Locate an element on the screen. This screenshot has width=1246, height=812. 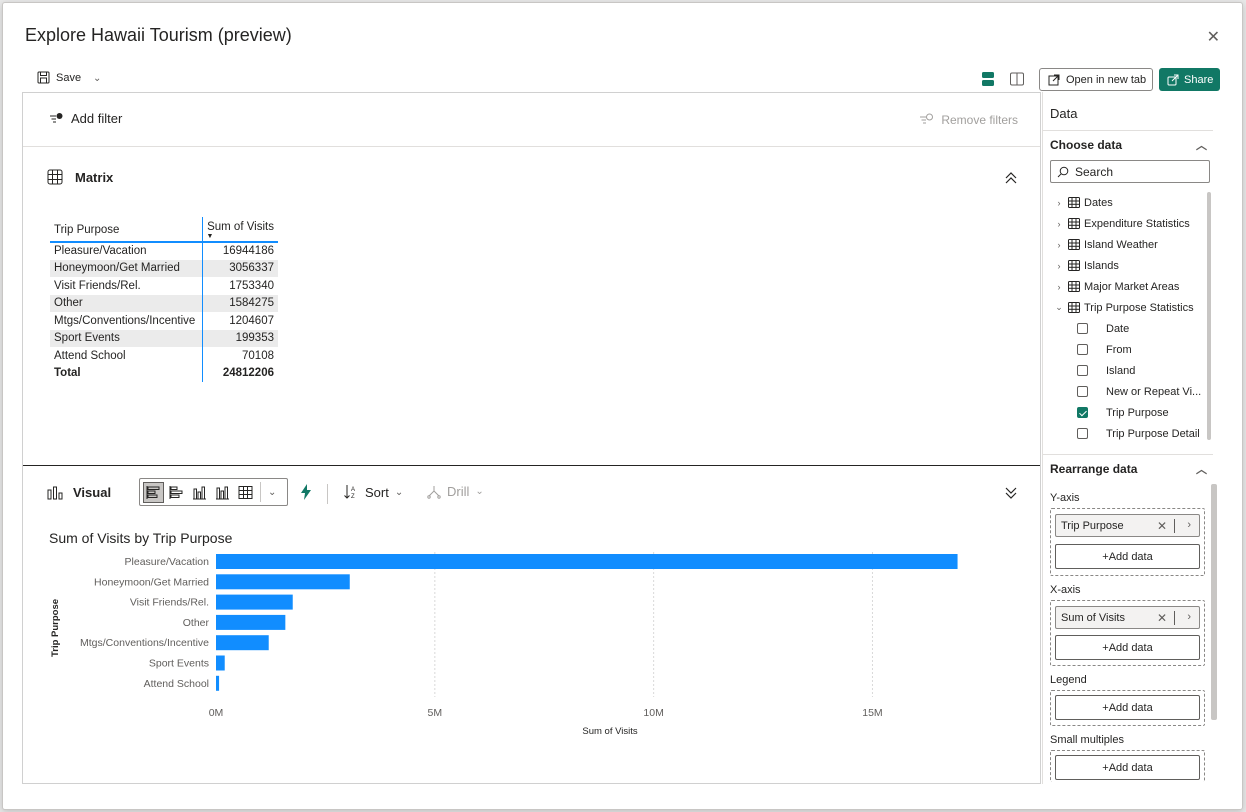
matrix-row: Pleasure/Vacation 16944186 is located at coordinates (164, 251).